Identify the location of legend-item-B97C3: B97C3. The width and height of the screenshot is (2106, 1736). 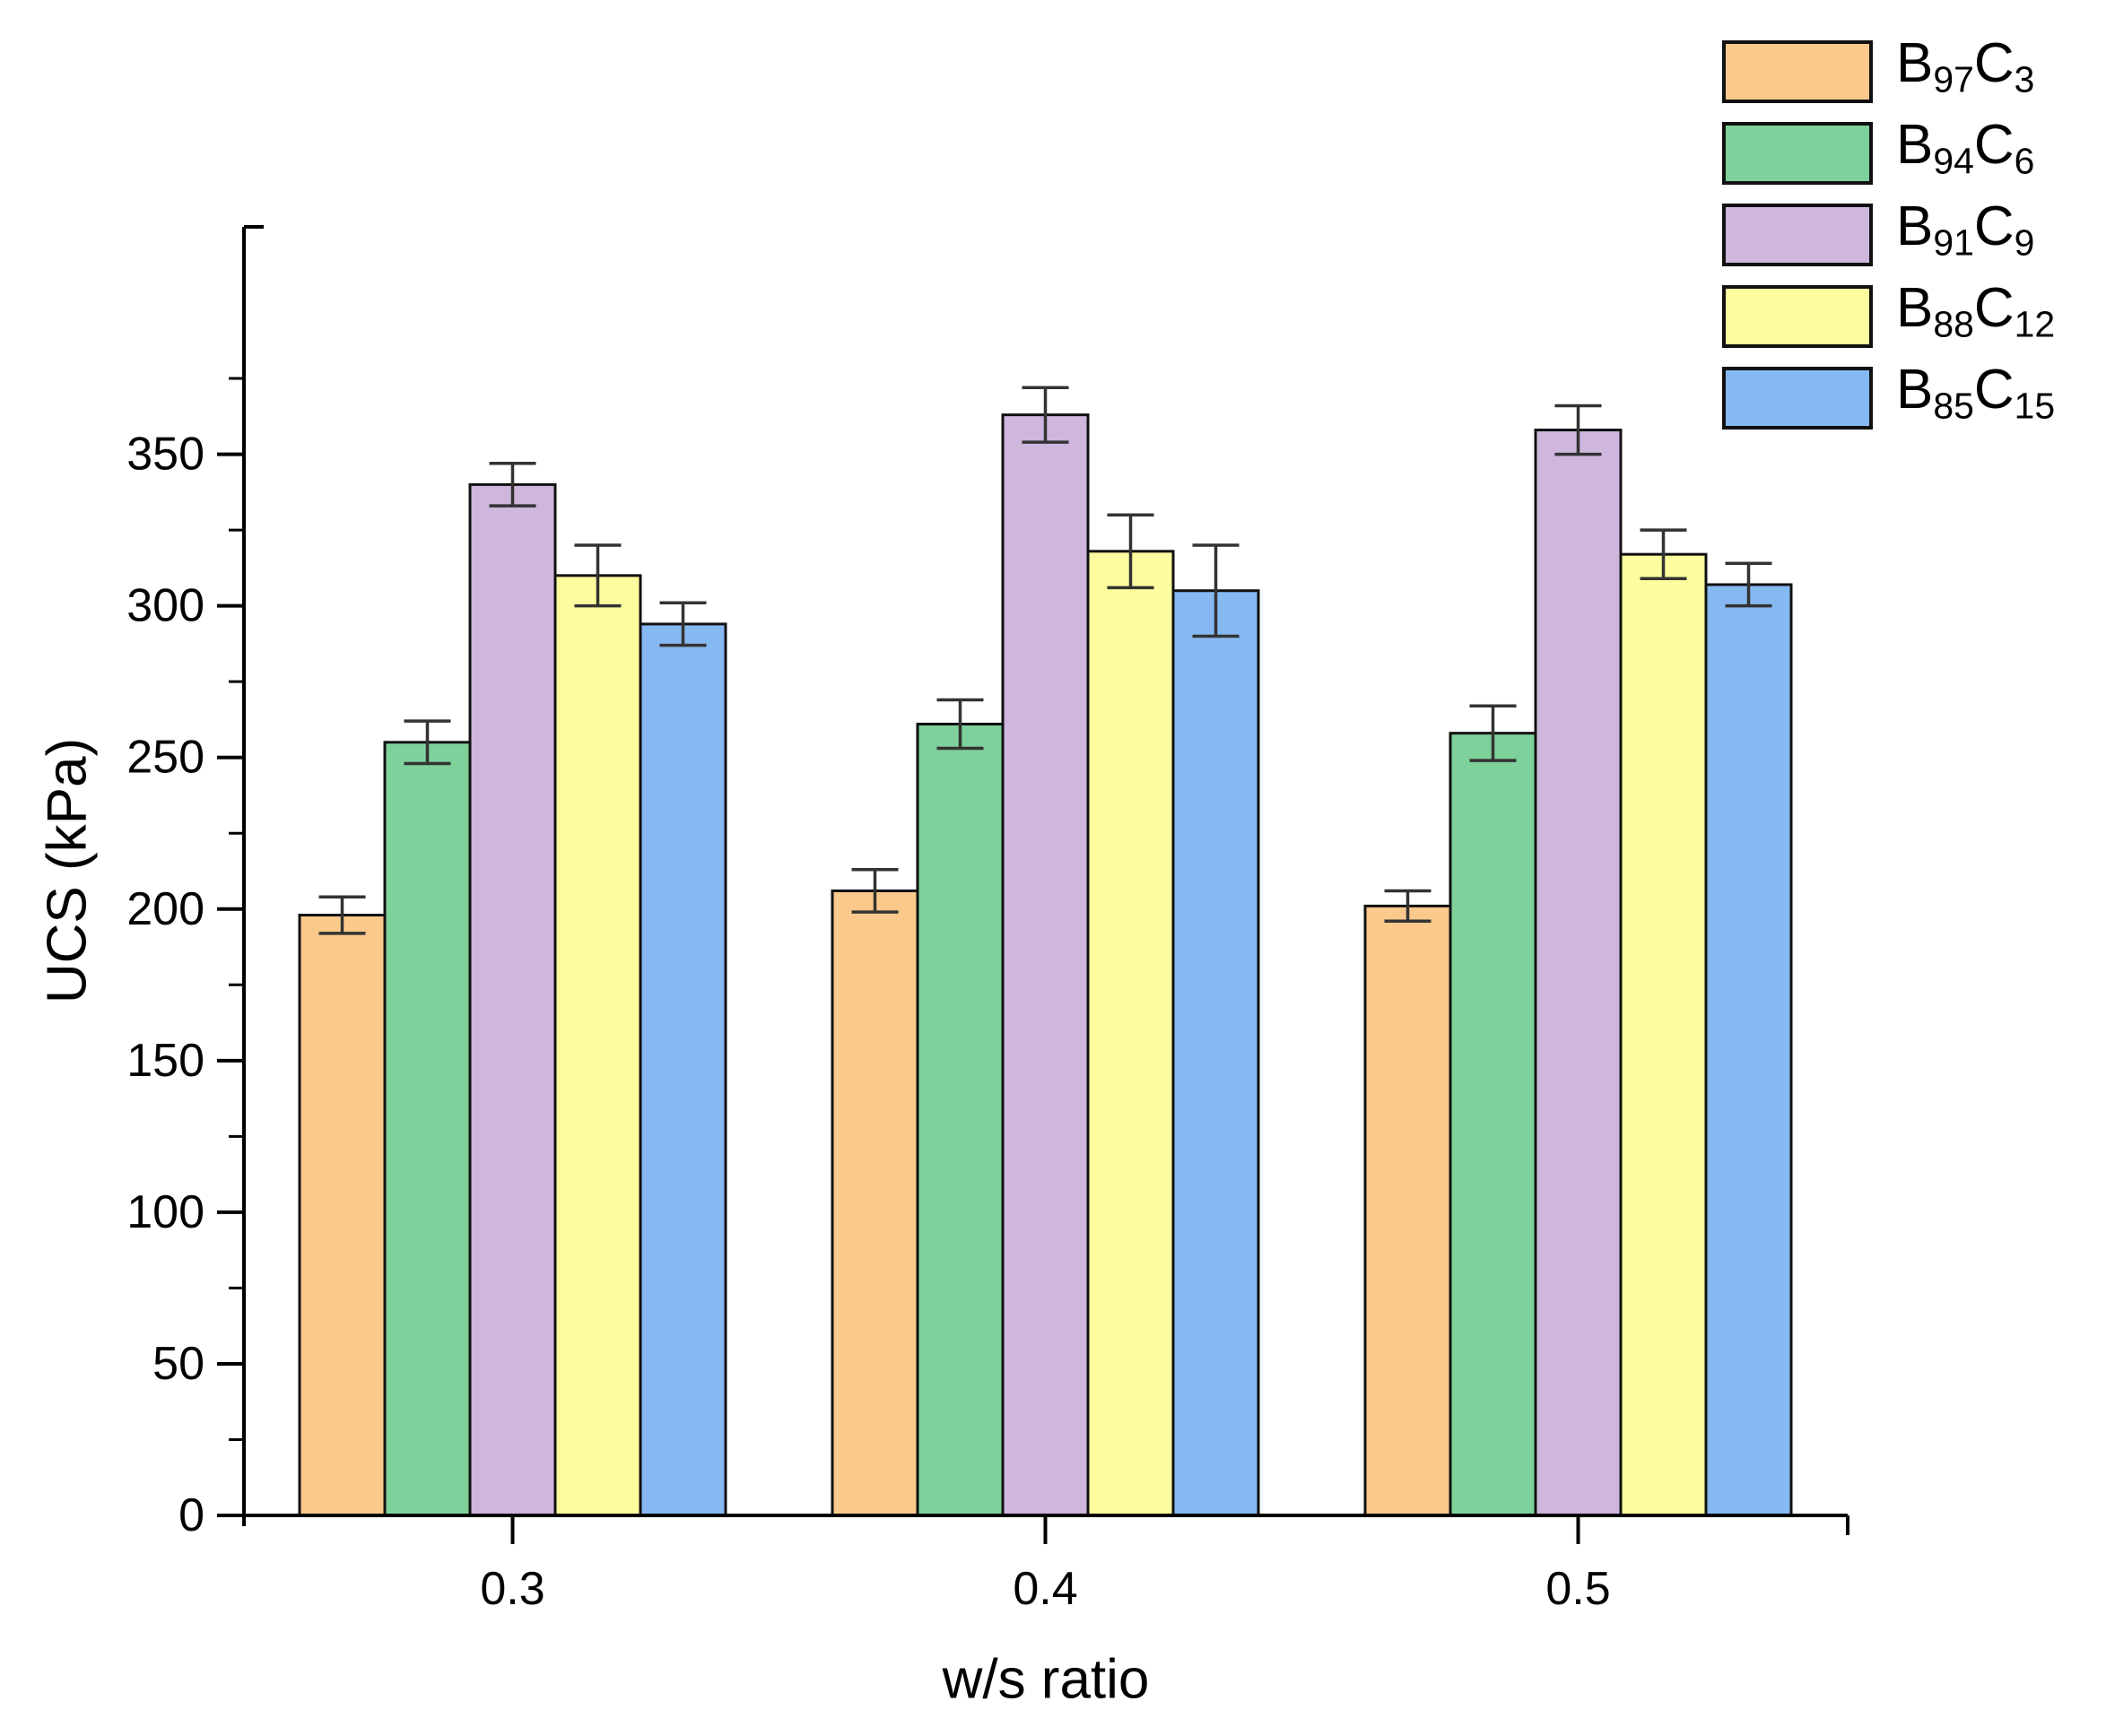
(1888, 67).